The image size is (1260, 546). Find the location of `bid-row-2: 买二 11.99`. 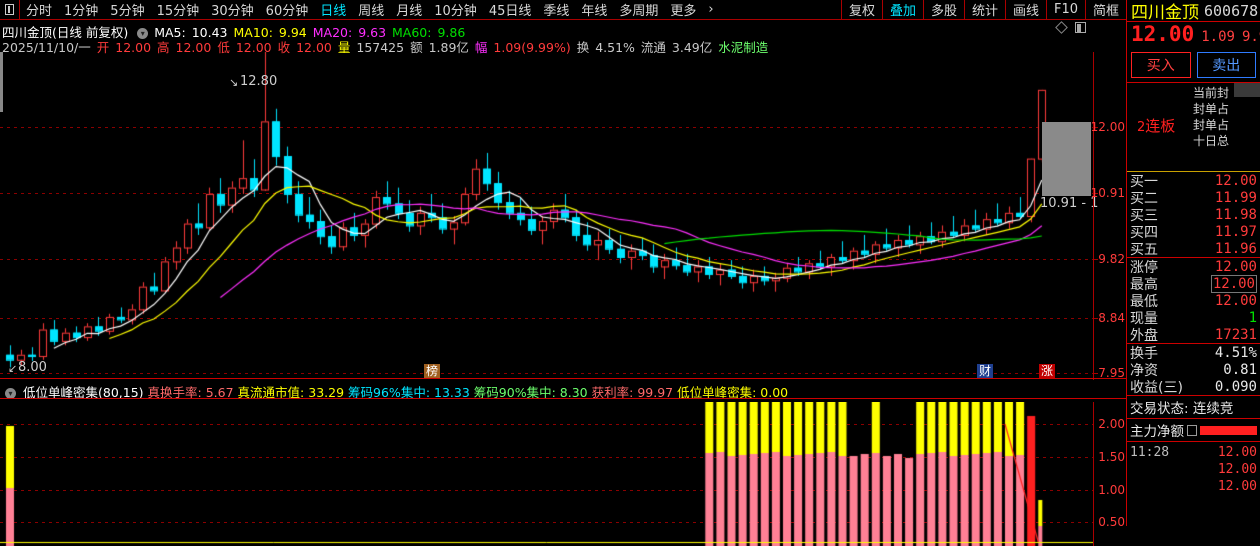

bid-row-2: 买二 11.99 is located at coordinates (1193, 198).